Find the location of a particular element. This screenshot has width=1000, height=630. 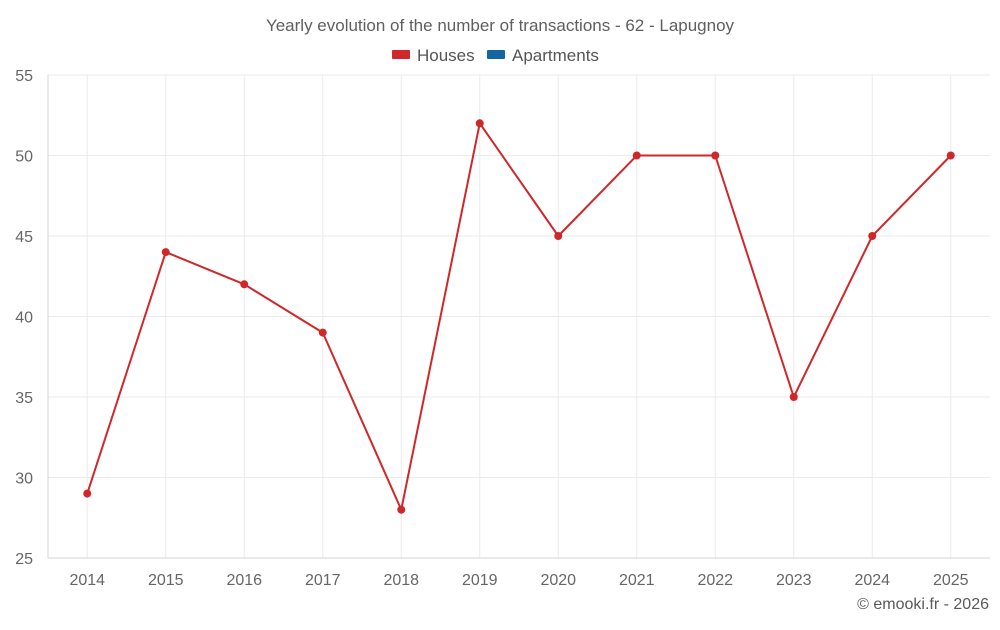

y-tick-label-50: 50 is located at coordinates (24, 157).